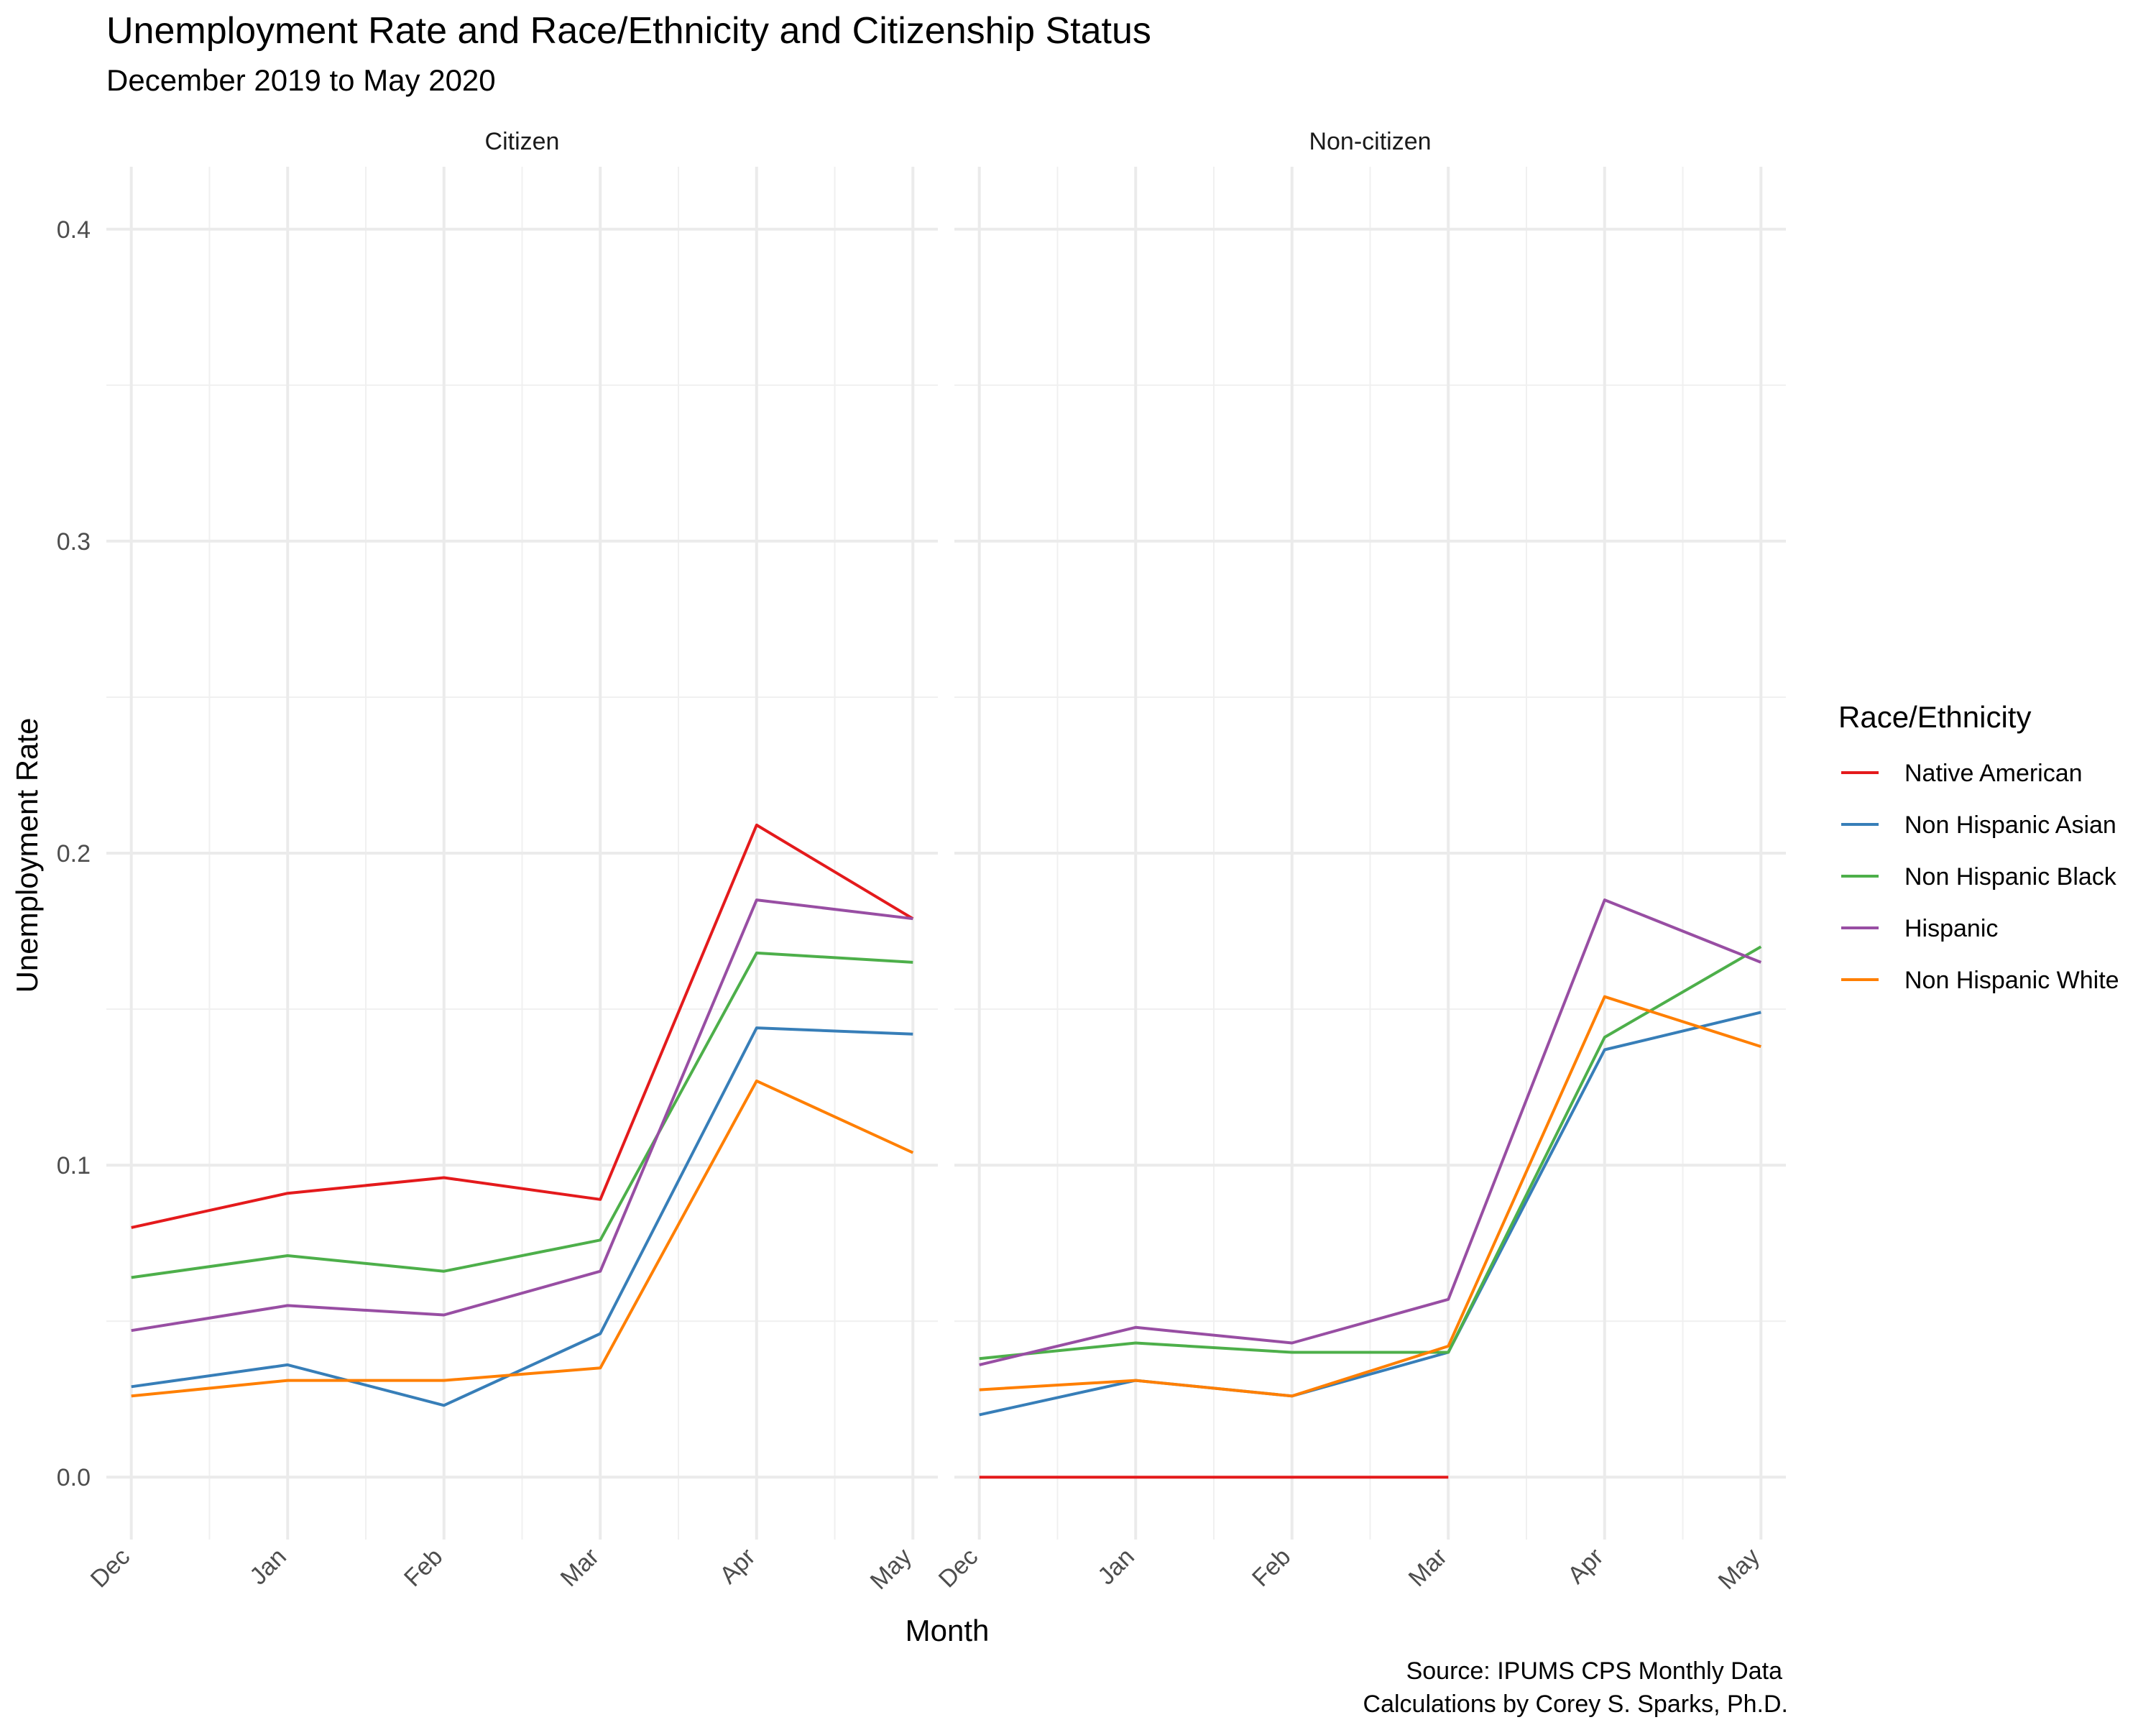 This screenshot has width=2156, height=1725. I want to click on panel-strip-label: Non-citizen, so click(1370, 141).